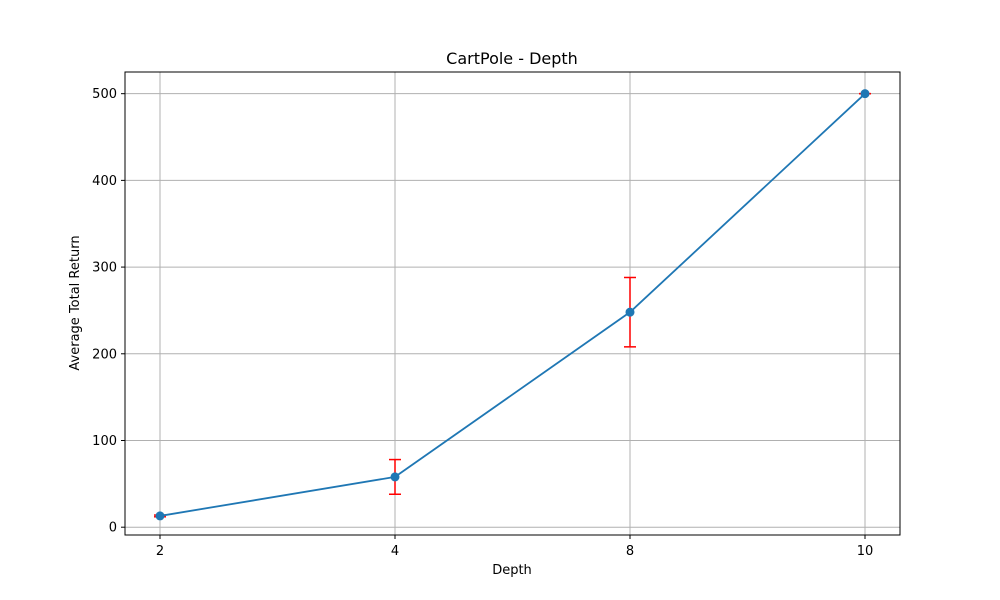 This screenshot has width=1000, height=600. I want to click on y-tick-label: 0, so click(113, 528).